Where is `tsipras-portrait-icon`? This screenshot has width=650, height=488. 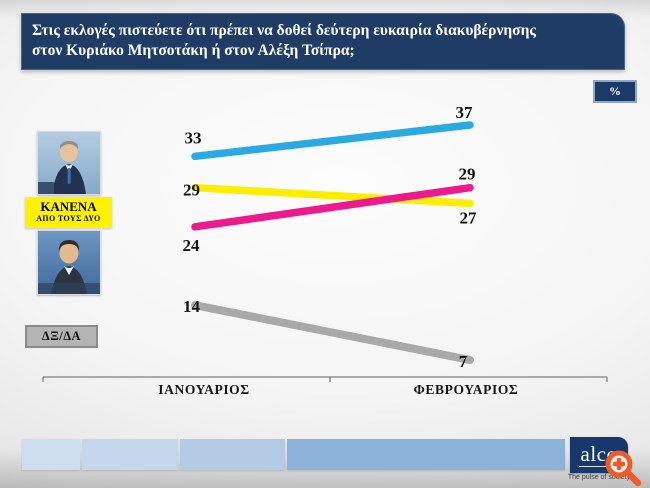 tsipras-portrait-icon is located at coordinates (69, 262).